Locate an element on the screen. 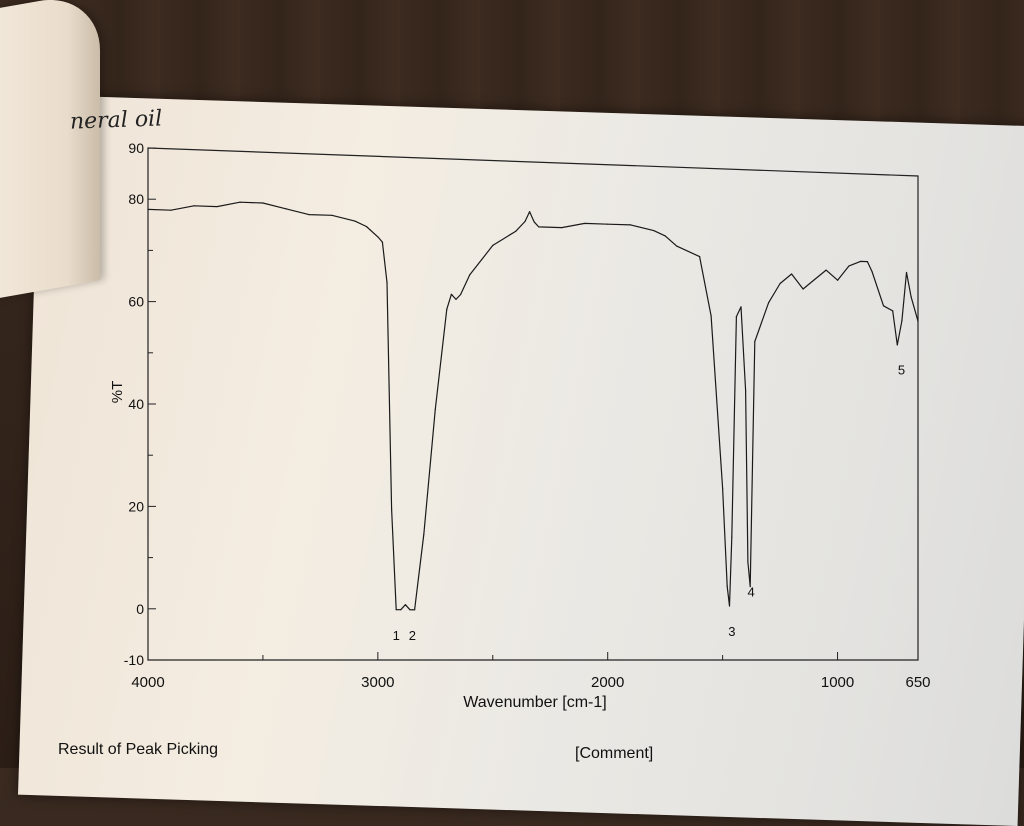 This screenshot has height=826, width=1024. y-tick-label: 90 is located at coordinates (136, 148).